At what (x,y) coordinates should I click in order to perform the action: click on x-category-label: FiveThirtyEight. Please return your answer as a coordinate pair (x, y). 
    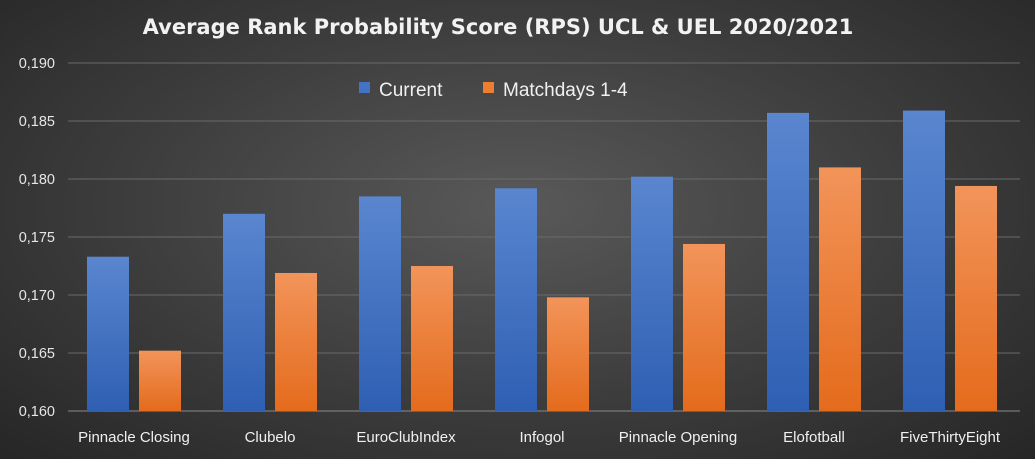
    Looking at the image, I should click on (950, 437).